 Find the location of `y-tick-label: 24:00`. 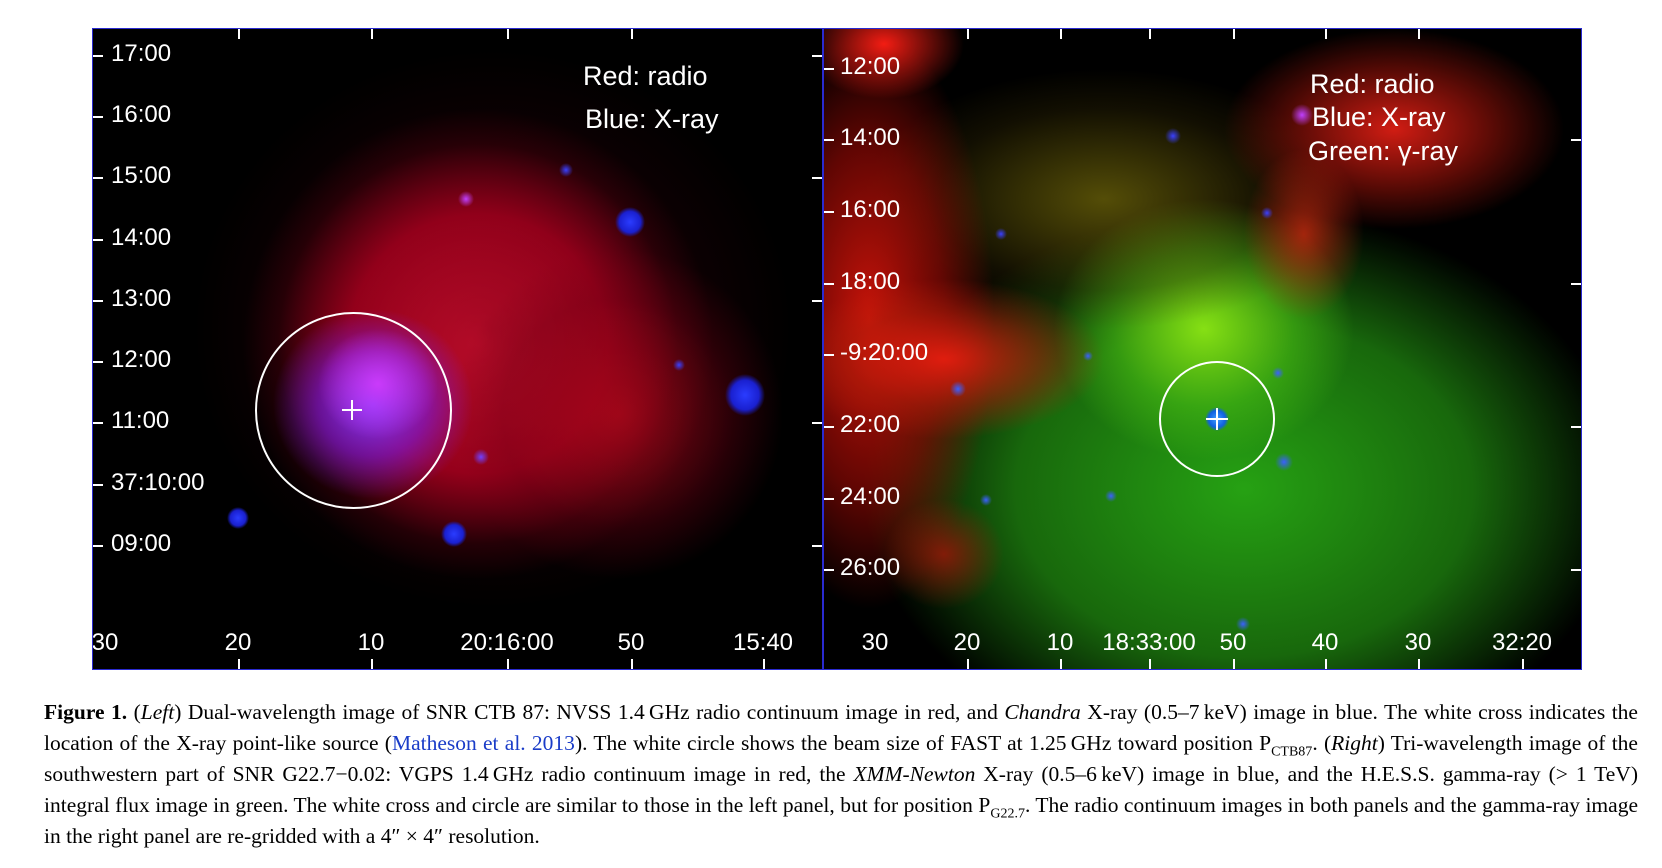

y-tick-label: 24:00 is located at coordinates (870, 496).